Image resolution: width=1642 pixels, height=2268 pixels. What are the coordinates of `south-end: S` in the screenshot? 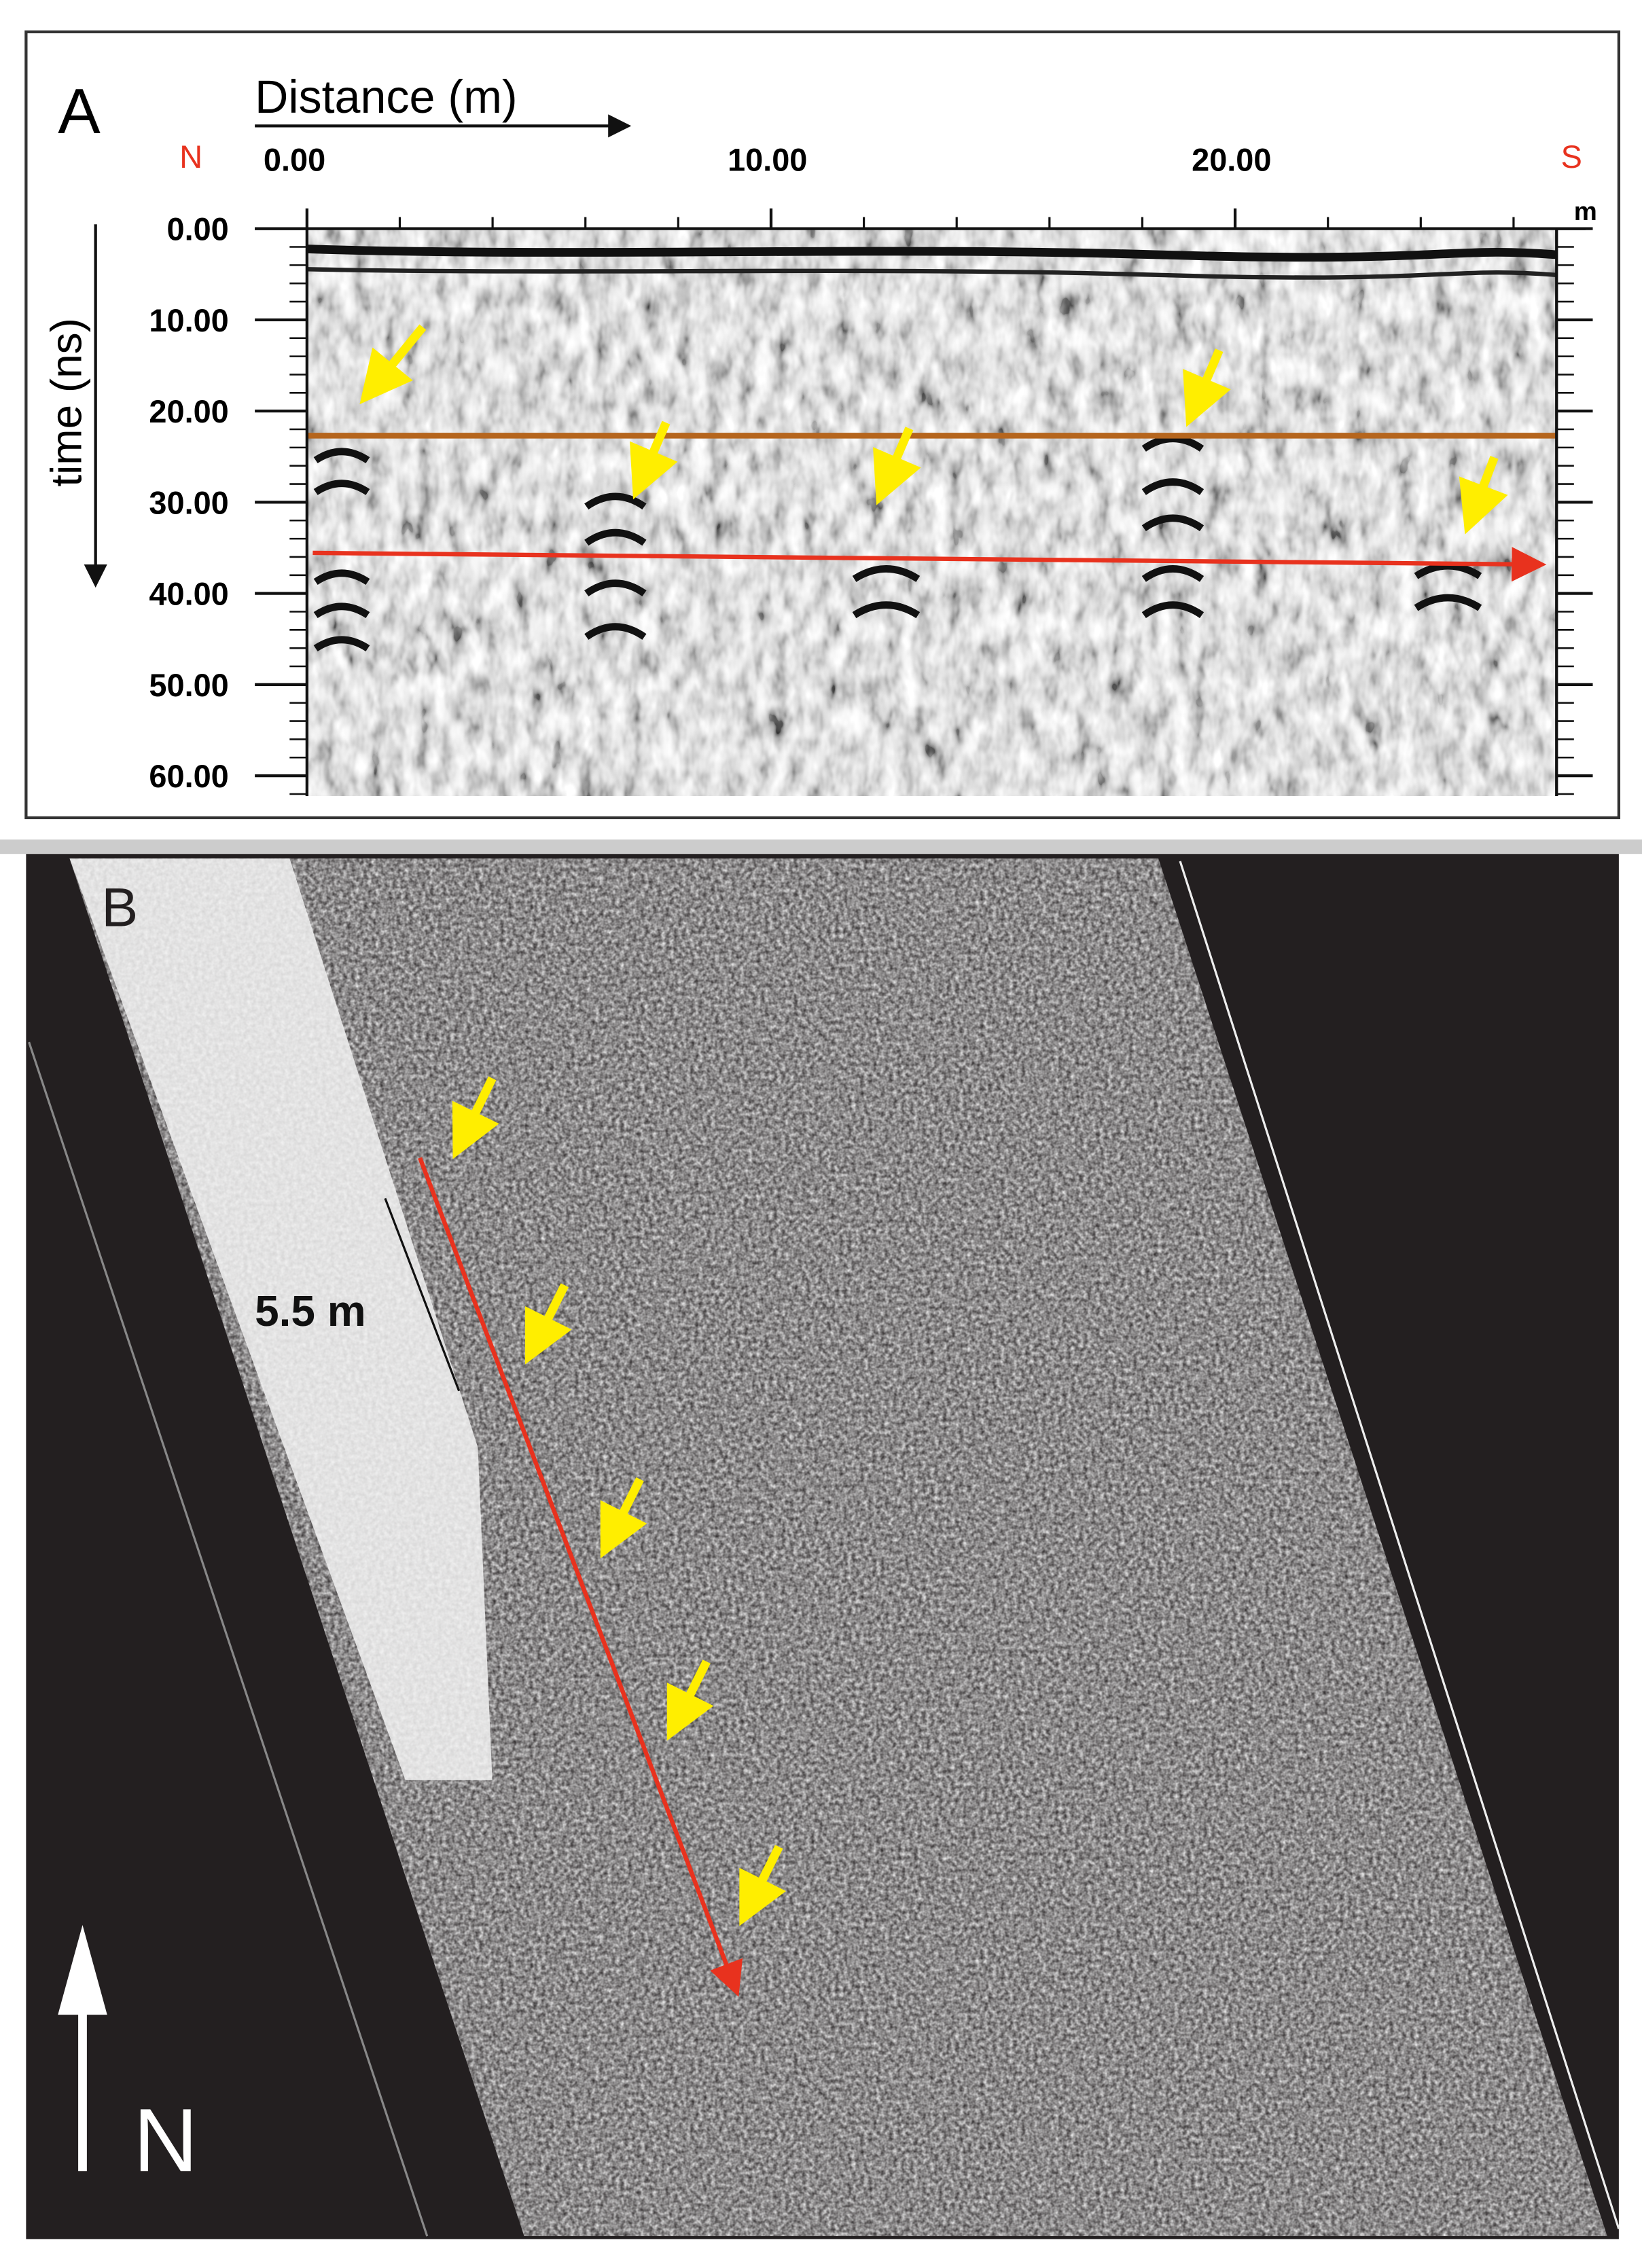 It's located at (1571, 157).